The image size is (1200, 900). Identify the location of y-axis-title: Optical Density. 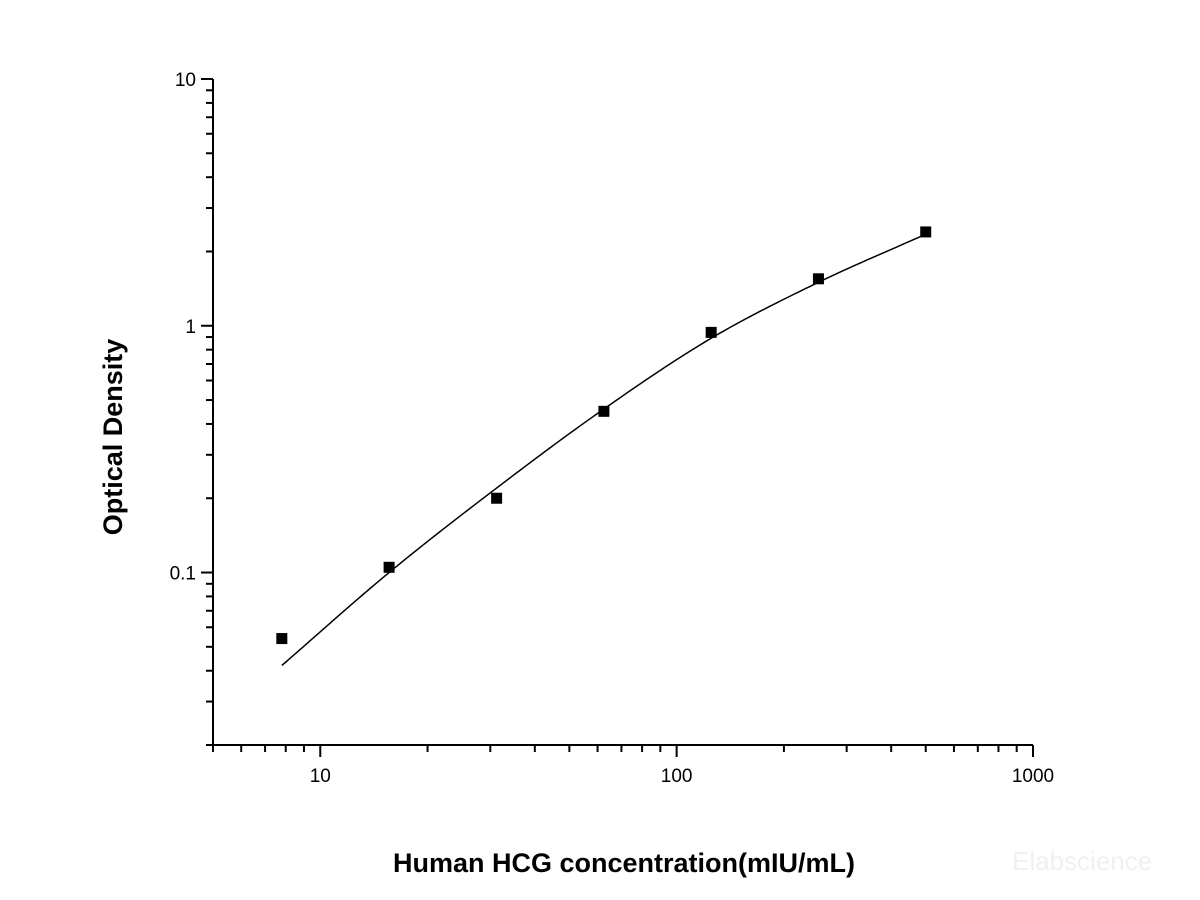
(113, 437).